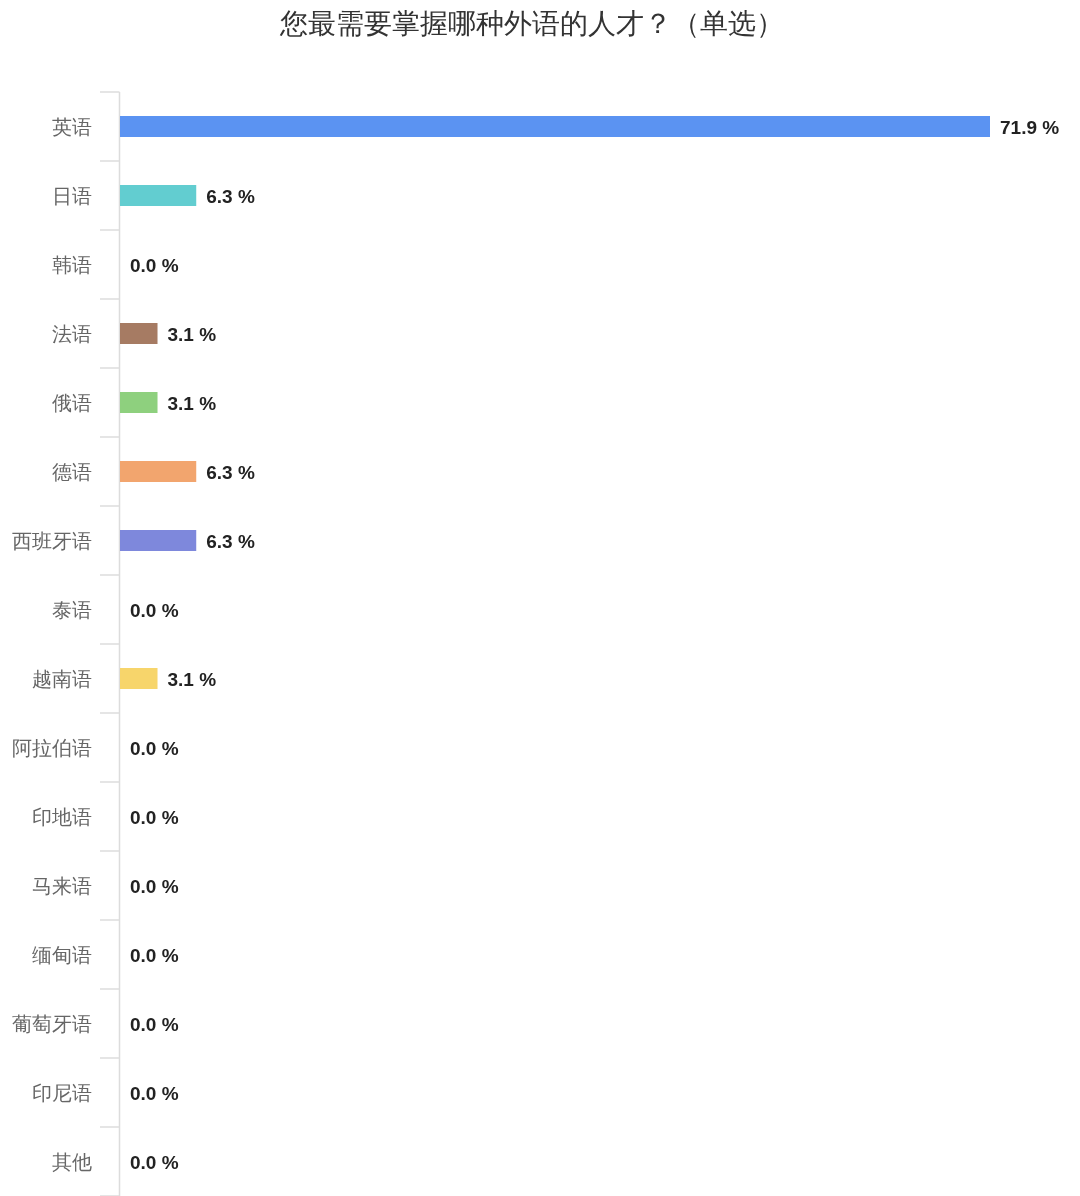 Image resolution: width=1080 pixels, height=1196 pixels. Describe the element at coordinates (62, 954) in the screenshot. I see `category-label: 缅甸语` at that location.